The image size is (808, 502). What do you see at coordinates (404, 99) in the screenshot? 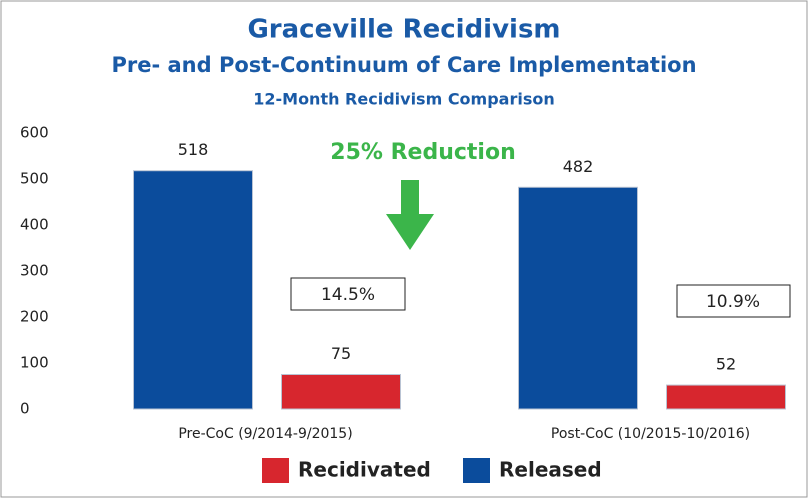
I see `chart-subtitle: 12-Month Recidivism Comparison` at bounding box center [404, 99].